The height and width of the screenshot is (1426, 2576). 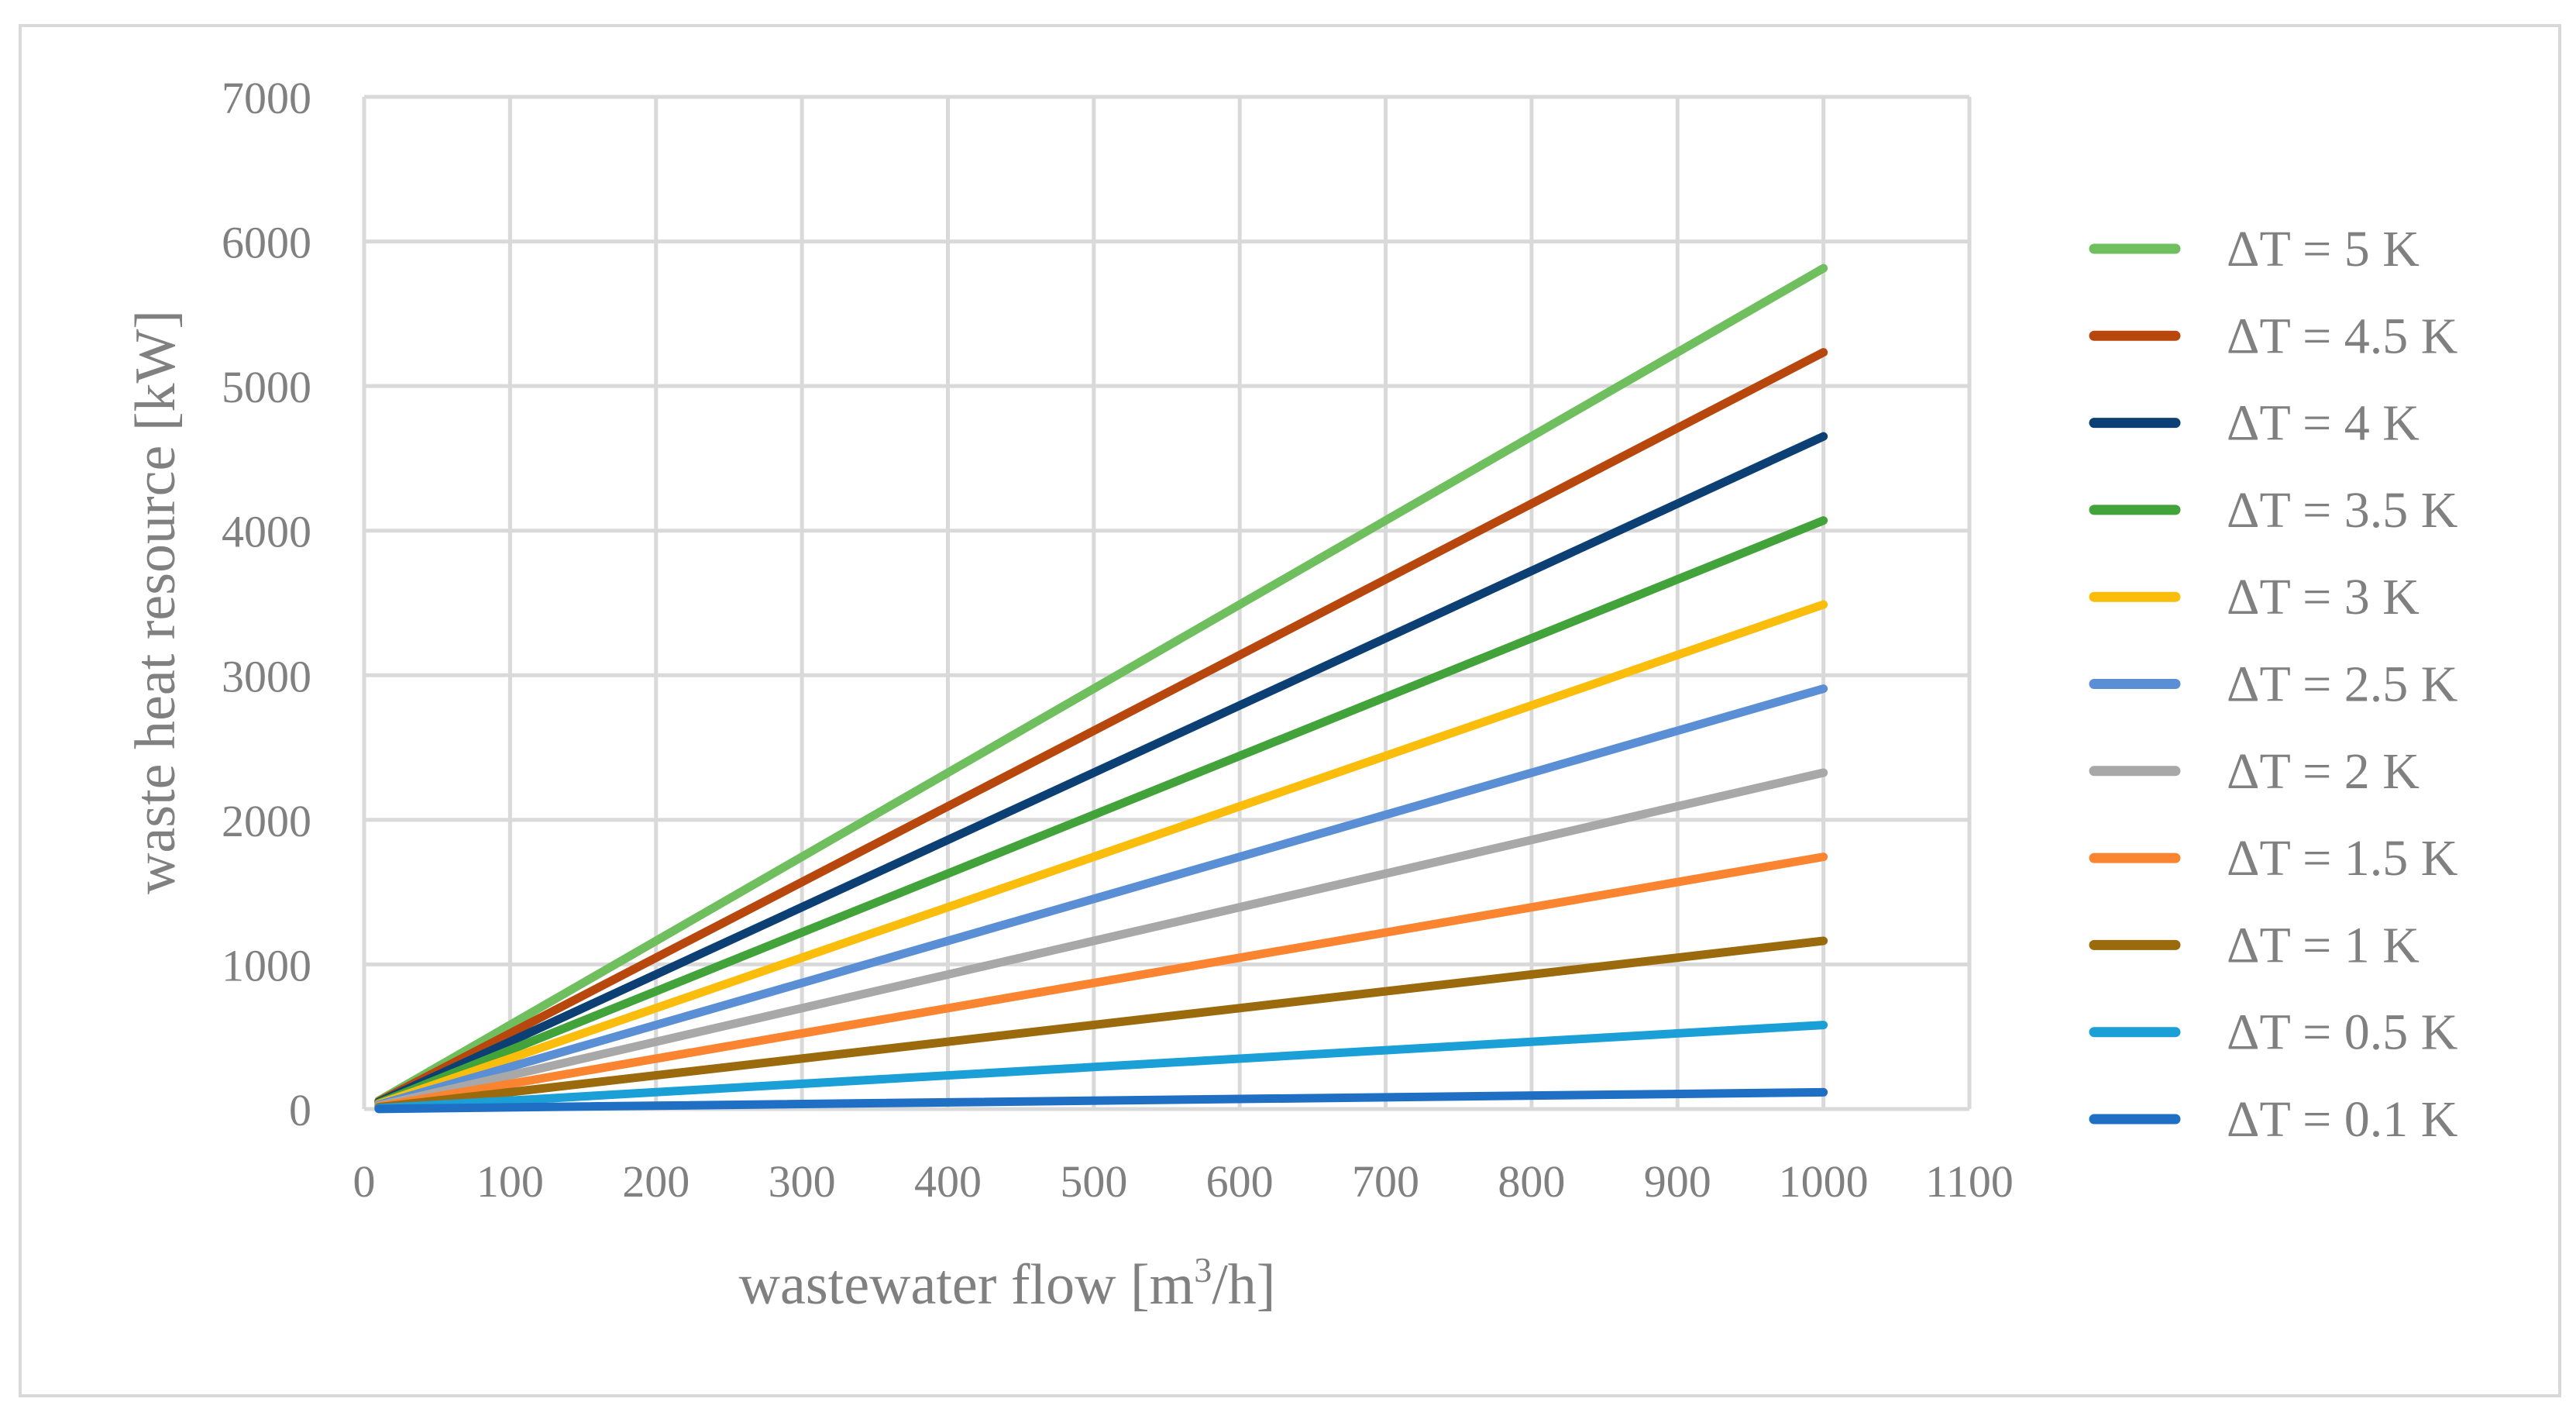 I want to click on legend-label-10: ΔT = 0.1 K, so click(x=2342, y=1119).